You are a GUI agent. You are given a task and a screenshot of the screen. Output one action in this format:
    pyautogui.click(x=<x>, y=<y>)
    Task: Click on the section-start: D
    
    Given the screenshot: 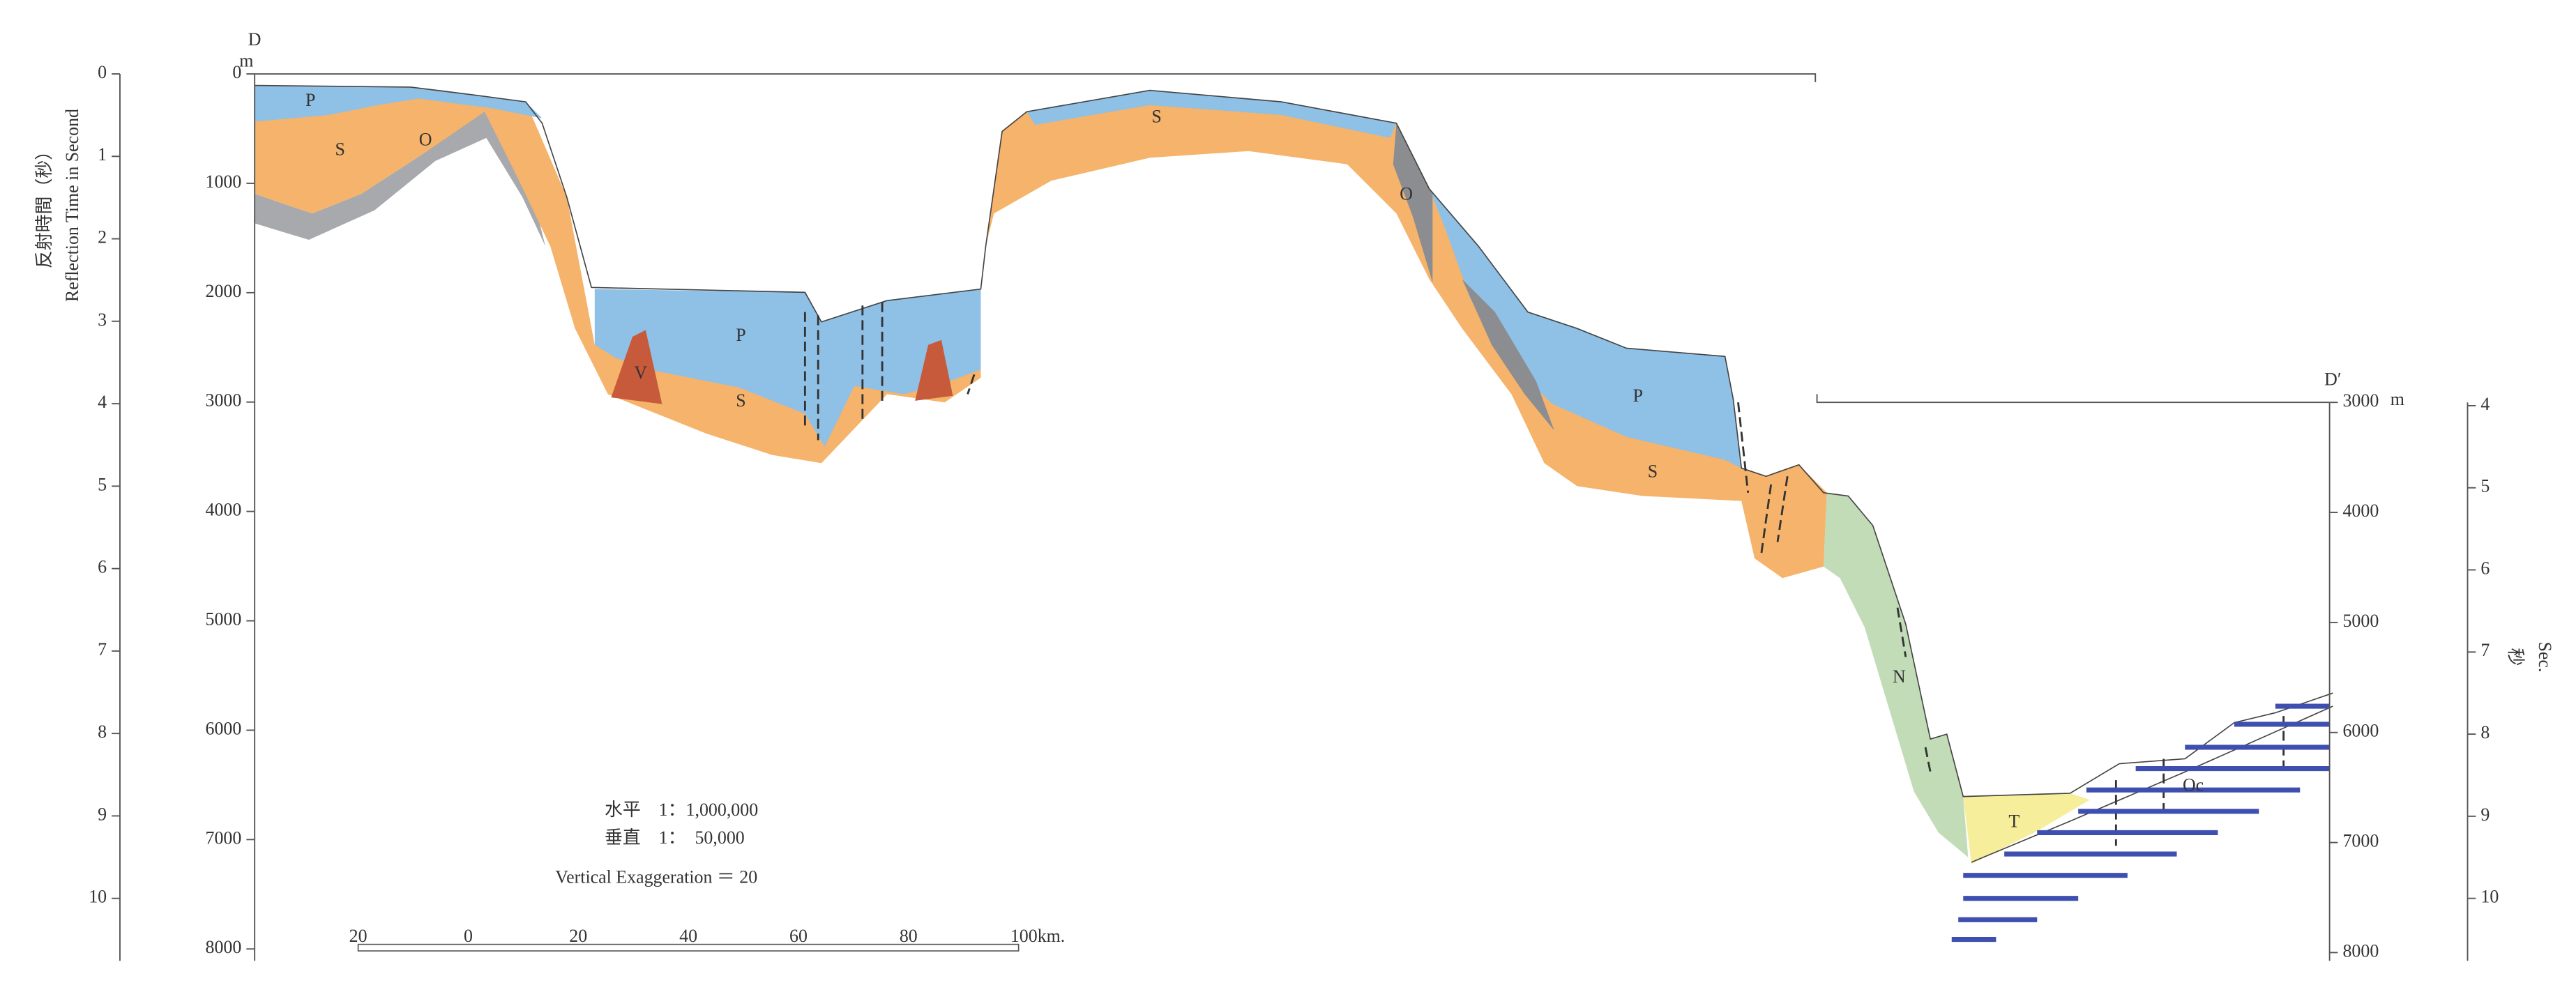 What is the action you would take?
    pyautogui.click(x=255, y=39)
    